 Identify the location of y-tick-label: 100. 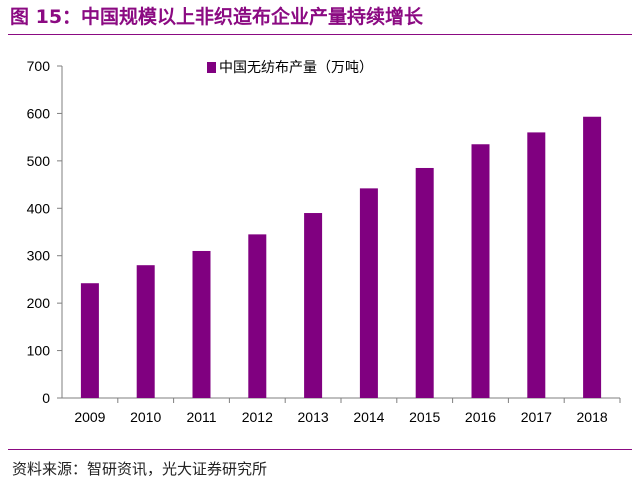
(39, 351).